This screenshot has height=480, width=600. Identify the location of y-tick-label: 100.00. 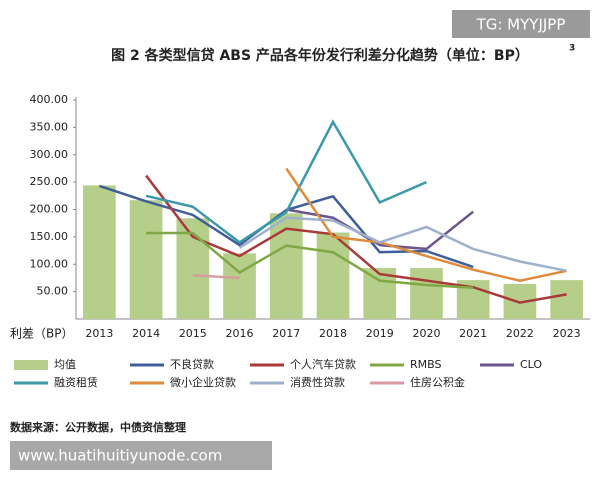
(49, 263).